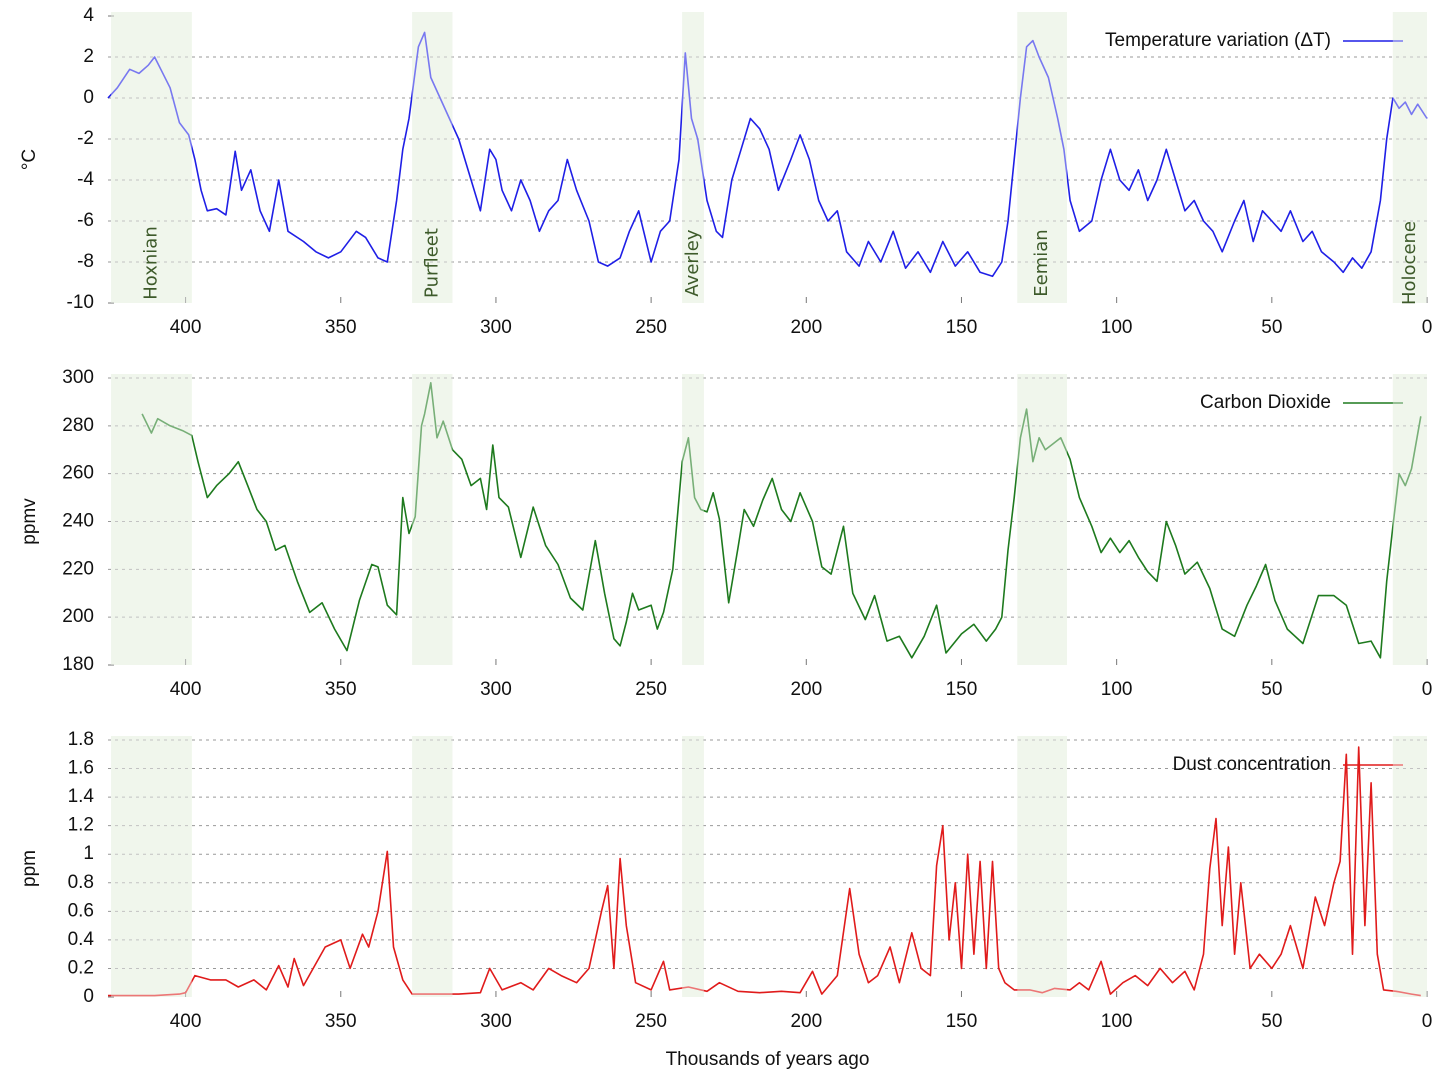 This screenshot has width=1456, height=1078. What do you see at coordinates (81, 939) in the screenshot?
I see `y-tick-label: 0.4` at bounding box center [81, 939].